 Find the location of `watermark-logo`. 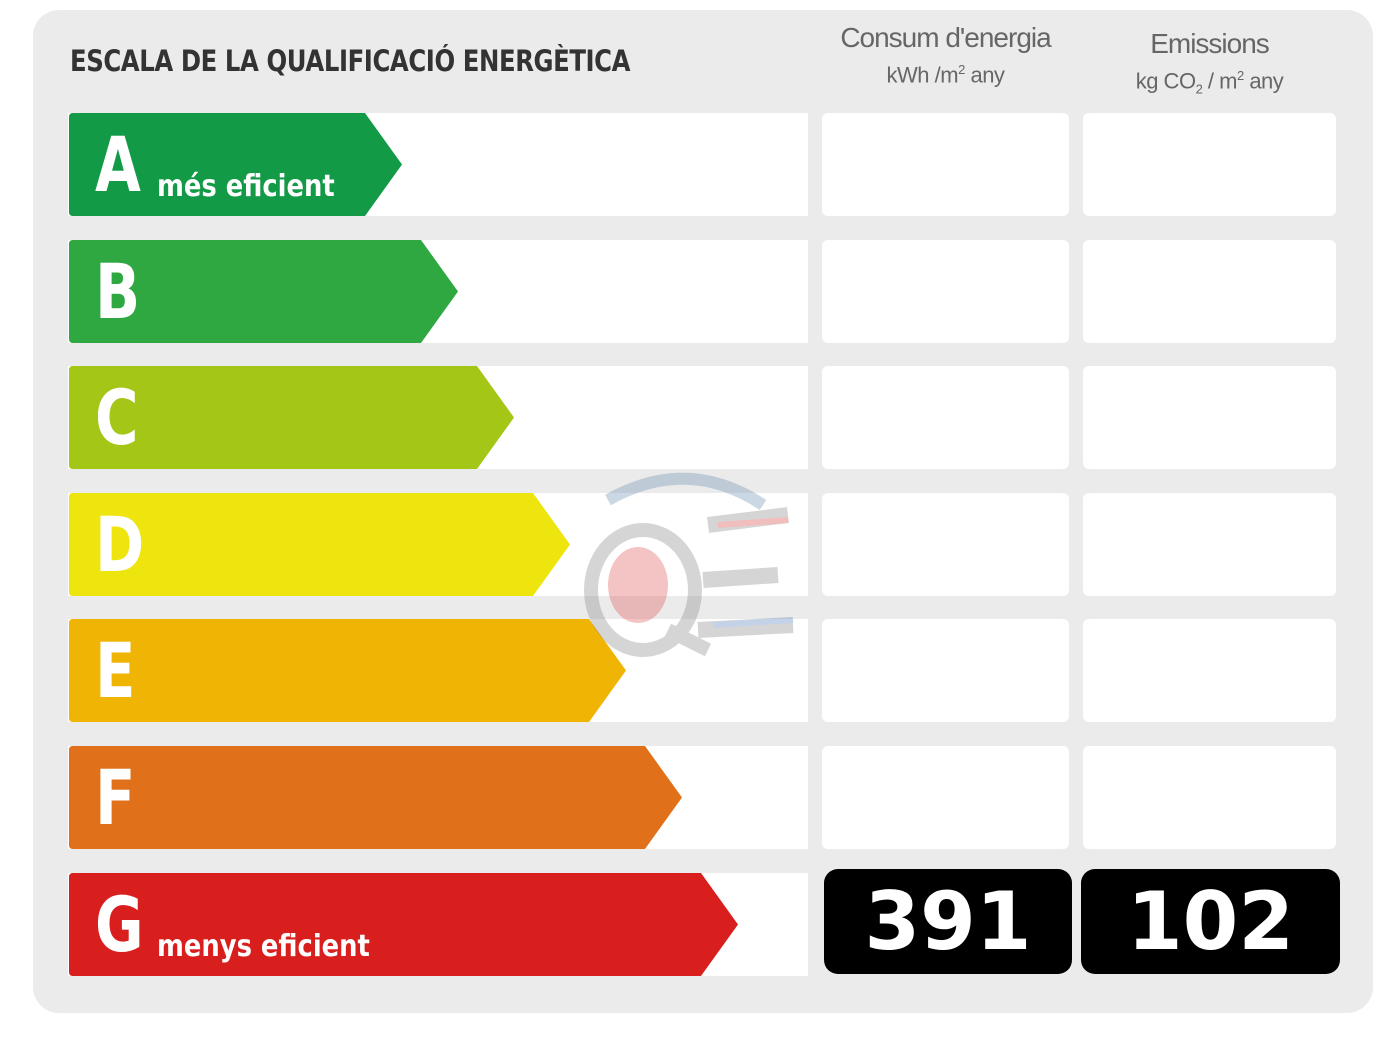

watermark-logo is located at coordinates (688, 565).